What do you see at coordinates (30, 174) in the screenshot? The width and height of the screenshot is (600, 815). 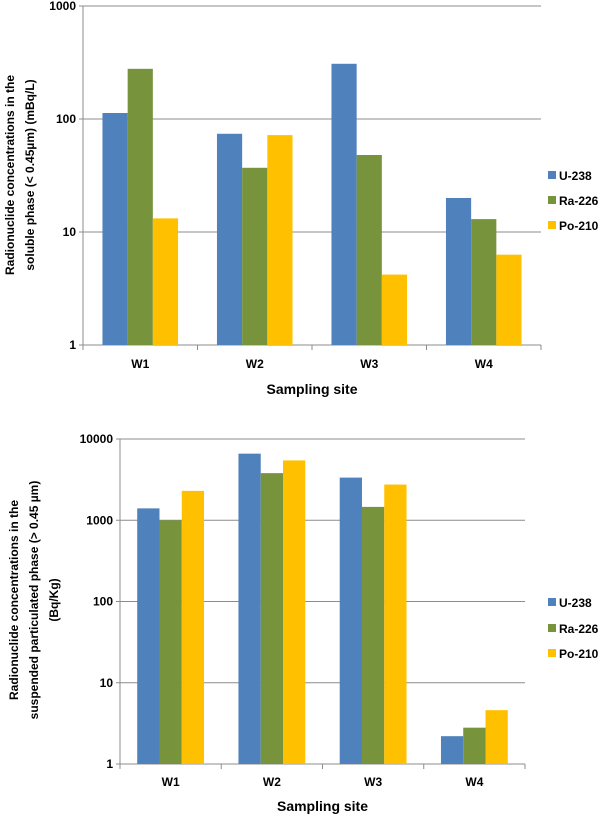 I see `y-axis-title: soluble phase (< 0.45µm) (mBq/L)` at bounding box center [30, 174].